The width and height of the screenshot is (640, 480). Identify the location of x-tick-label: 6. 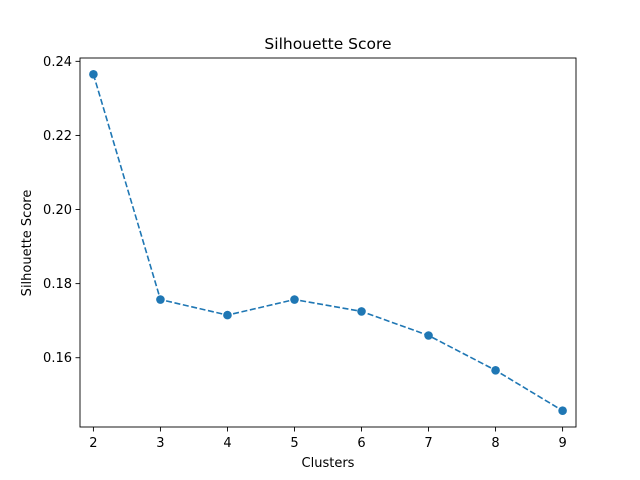
(361, 443).